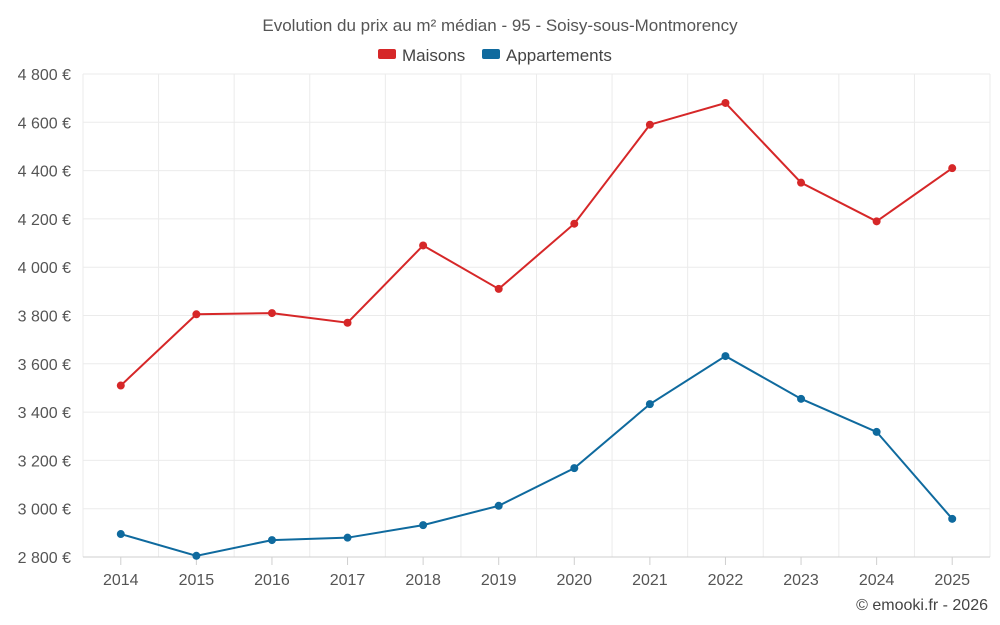 The image size is (1000, 625). I want to click on legend-item-maisons: Maisons, so click(421, 55).